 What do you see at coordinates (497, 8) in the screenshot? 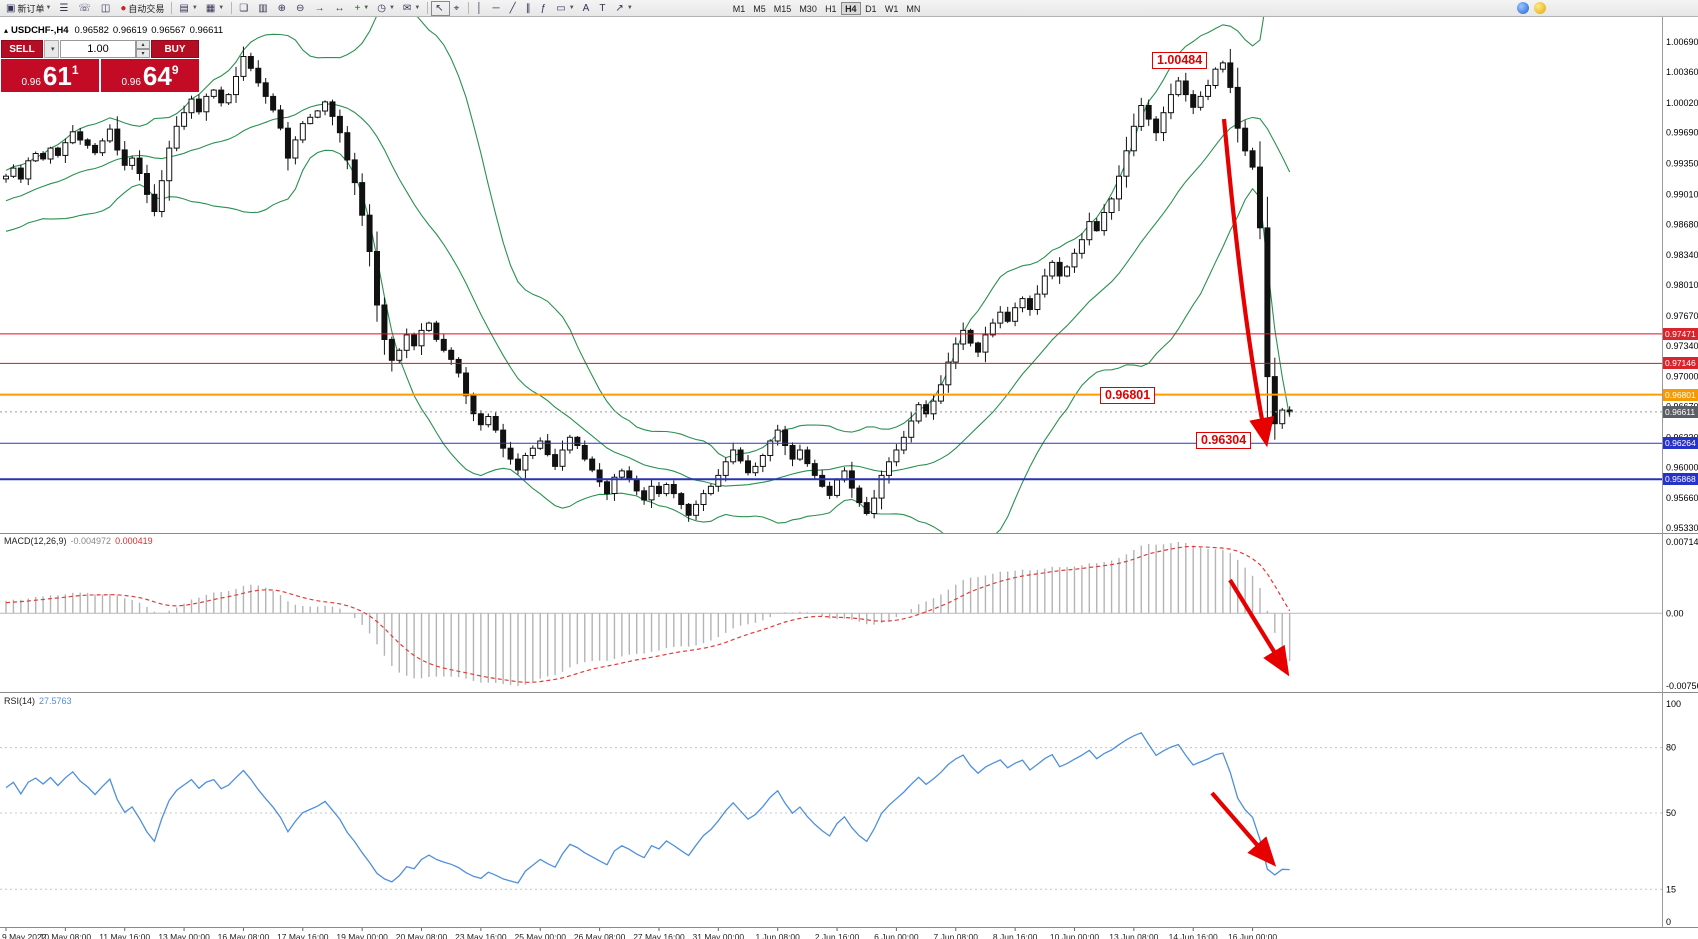
I see `horizontal-line-icon: ─` at bounding box center [497, 8].